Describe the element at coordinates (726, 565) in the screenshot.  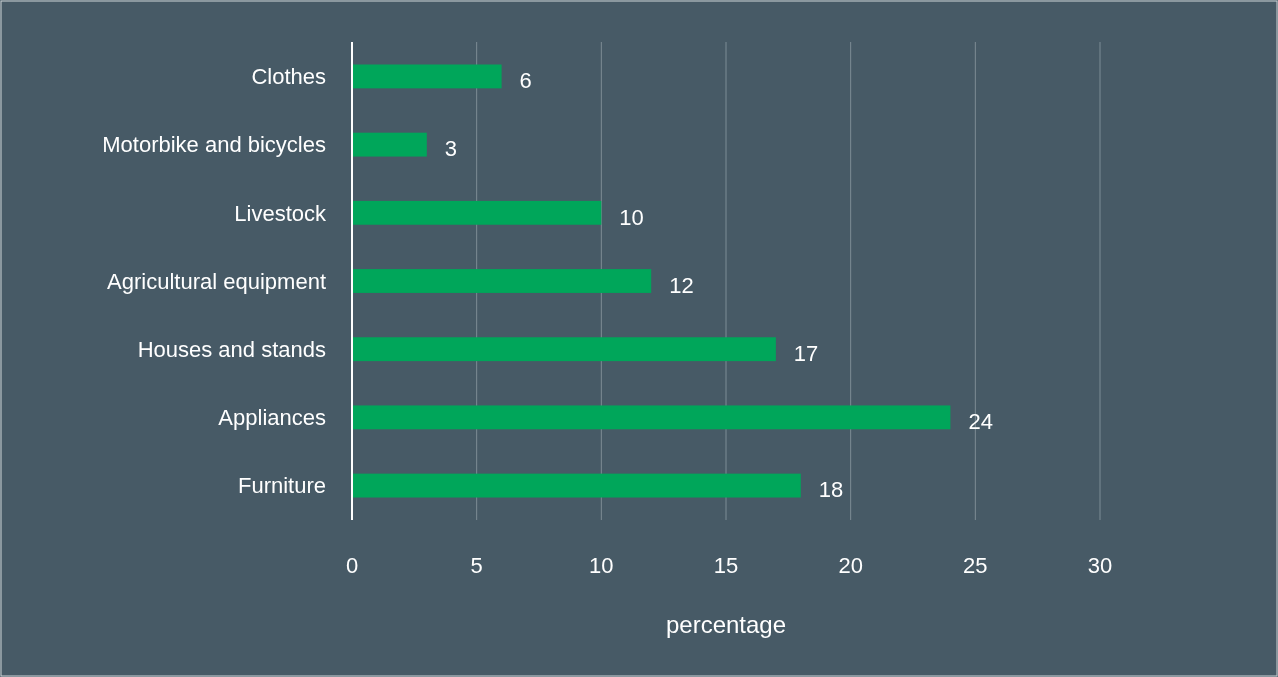
I see `x-tick-label: 15` at that location.